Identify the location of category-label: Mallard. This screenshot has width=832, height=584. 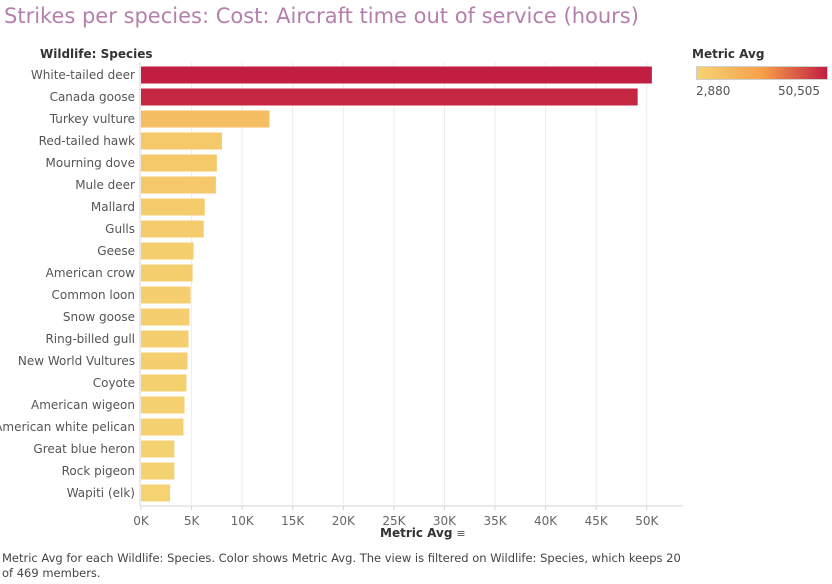
(113, 207).